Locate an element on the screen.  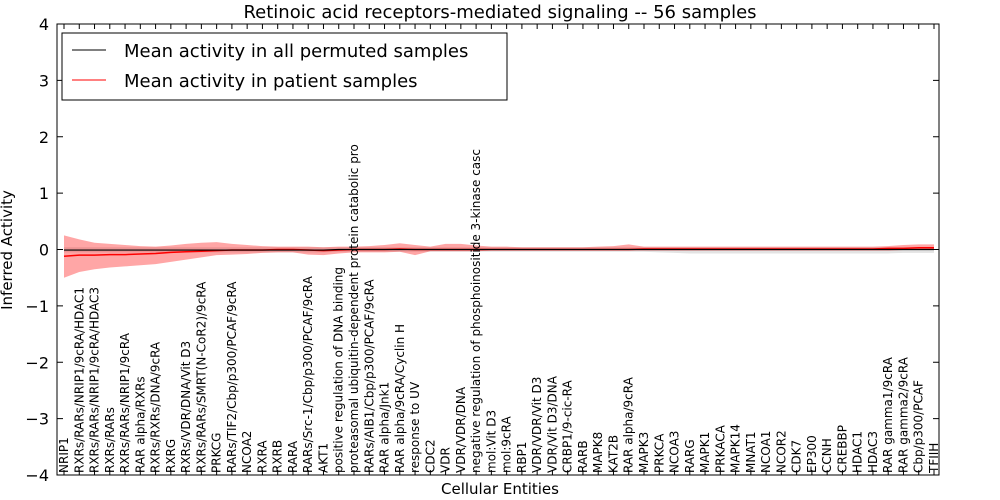
y-tick-label: 3 is located at coordinates (44, 80).